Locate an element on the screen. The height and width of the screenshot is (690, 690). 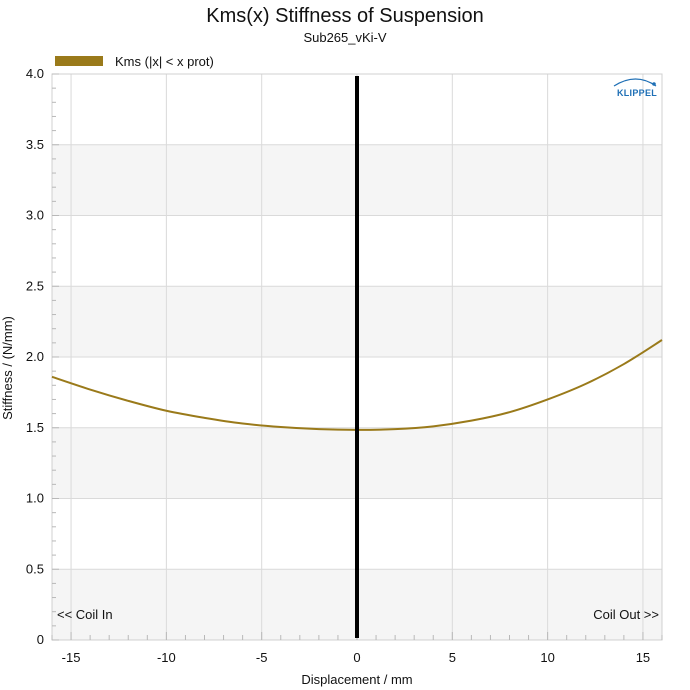
y-tick-labels: 0 0.5 1.0 1.5 2.0 2.5 3.0 3.5 4.0 is located at coordinates (35, 356).